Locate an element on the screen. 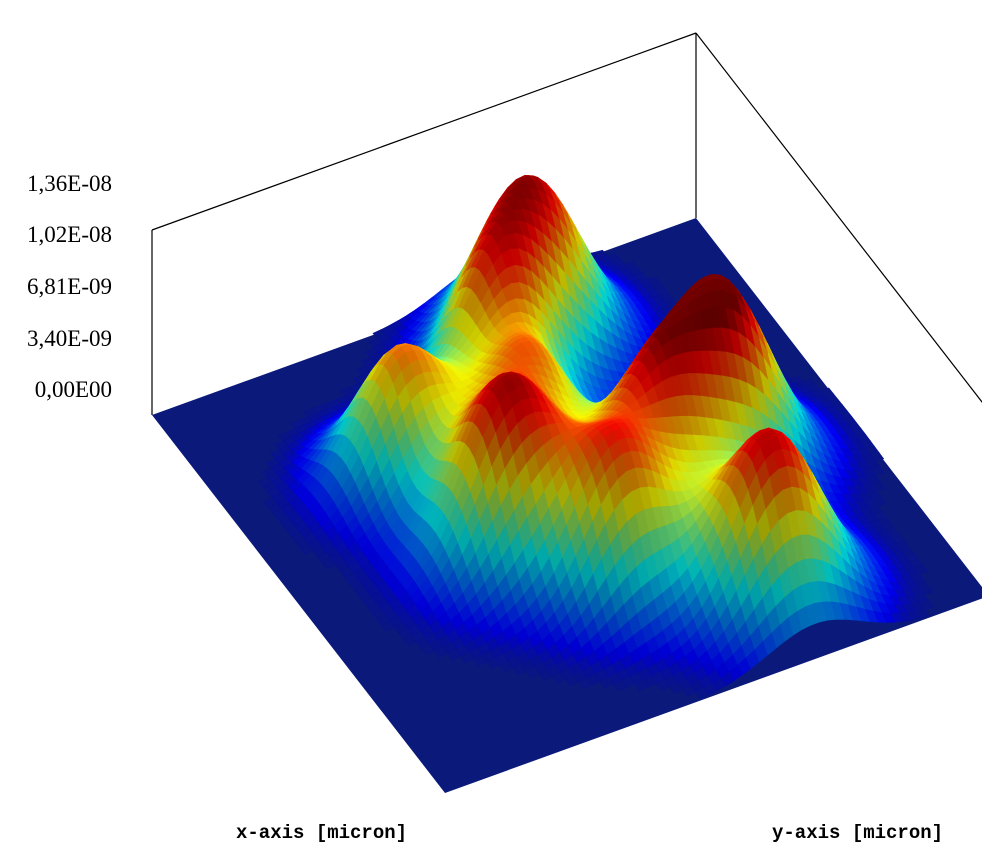  z-tick-label: 6,81E-09 is located at coordinates (69, 286).